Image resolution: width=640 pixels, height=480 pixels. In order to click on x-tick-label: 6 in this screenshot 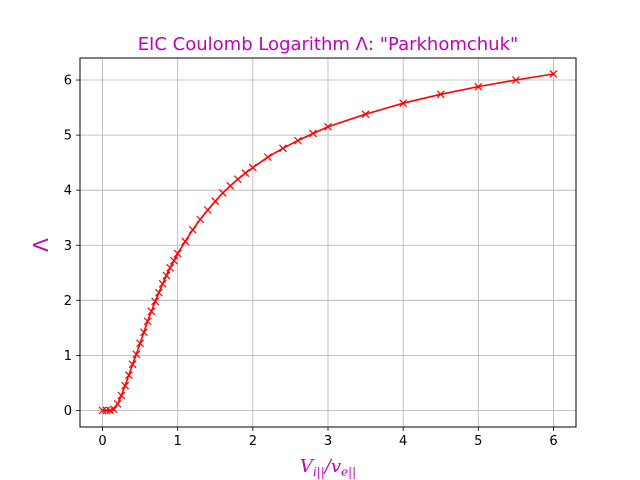, I will do `click(553, 441)`.